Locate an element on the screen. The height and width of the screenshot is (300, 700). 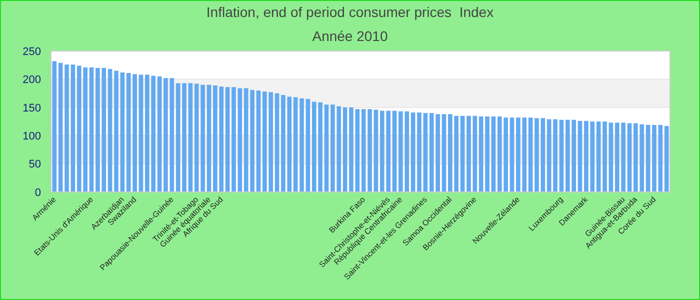
chart-title: Inflation, end of period consumer prices Index is located at coordinates (350, 12).